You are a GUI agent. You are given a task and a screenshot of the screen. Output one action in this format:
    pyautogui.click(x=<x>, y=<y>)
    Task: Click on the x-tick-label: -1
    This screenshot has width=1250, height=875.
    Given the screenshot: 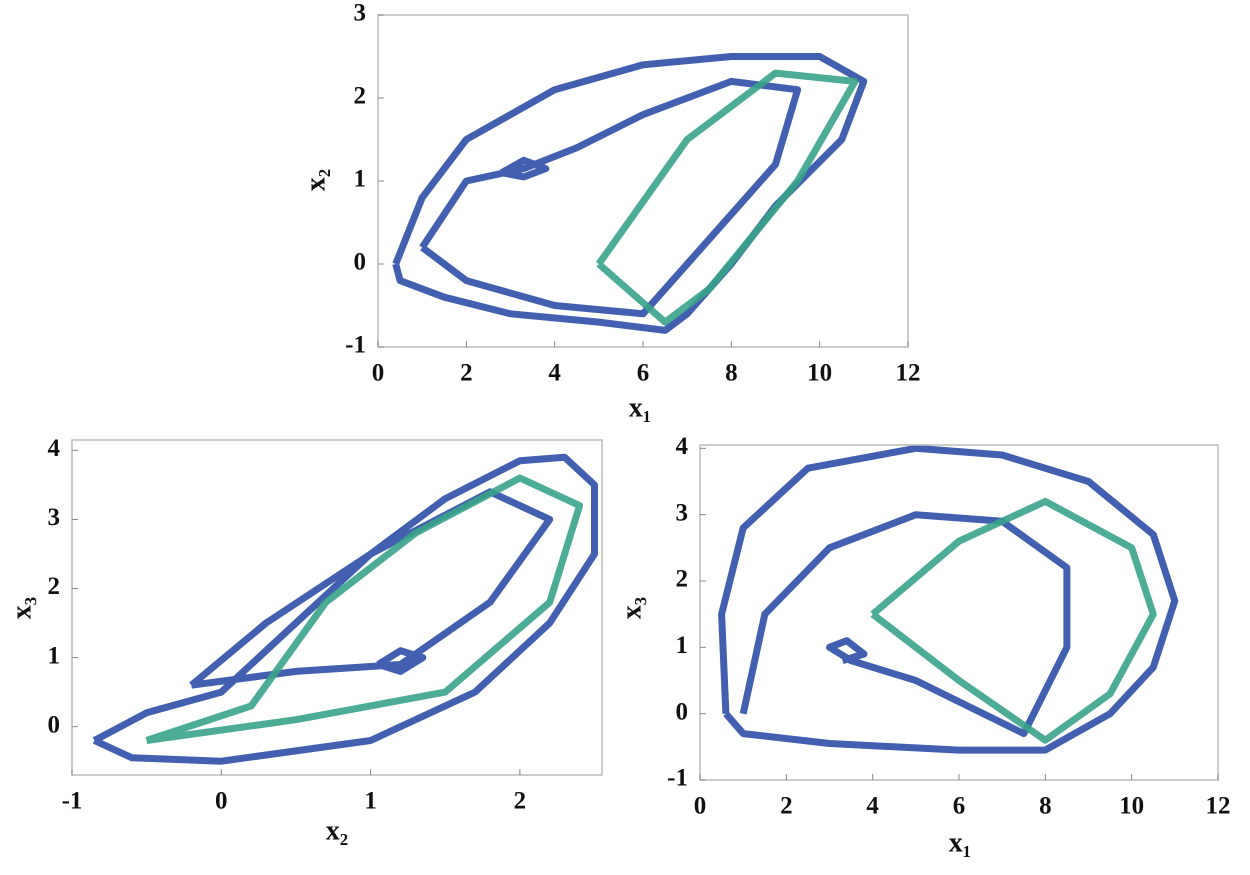 What is the action you would take?
    pyautogui.click(x=72, y=801)
    